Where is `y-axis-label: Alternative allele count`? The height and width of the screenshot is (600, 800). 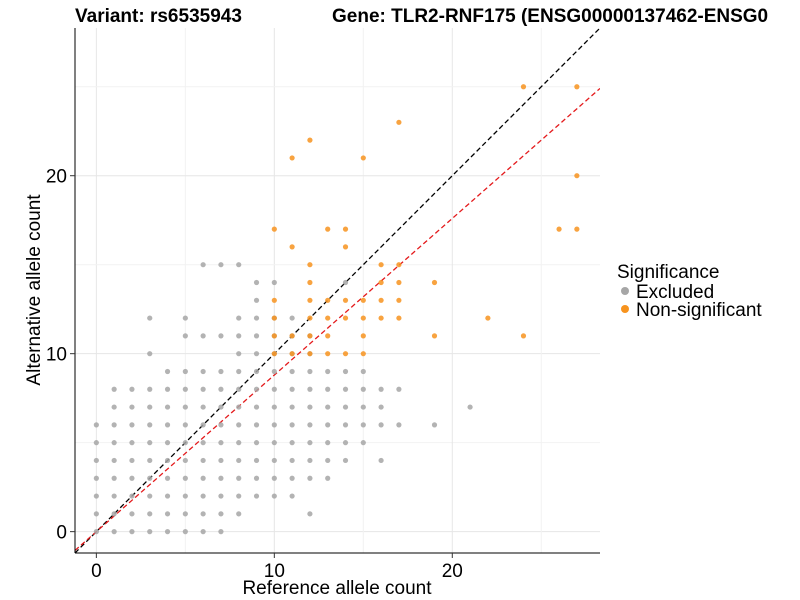
y-axis-label: Alternative allele count is located at coordinates (34, 290).